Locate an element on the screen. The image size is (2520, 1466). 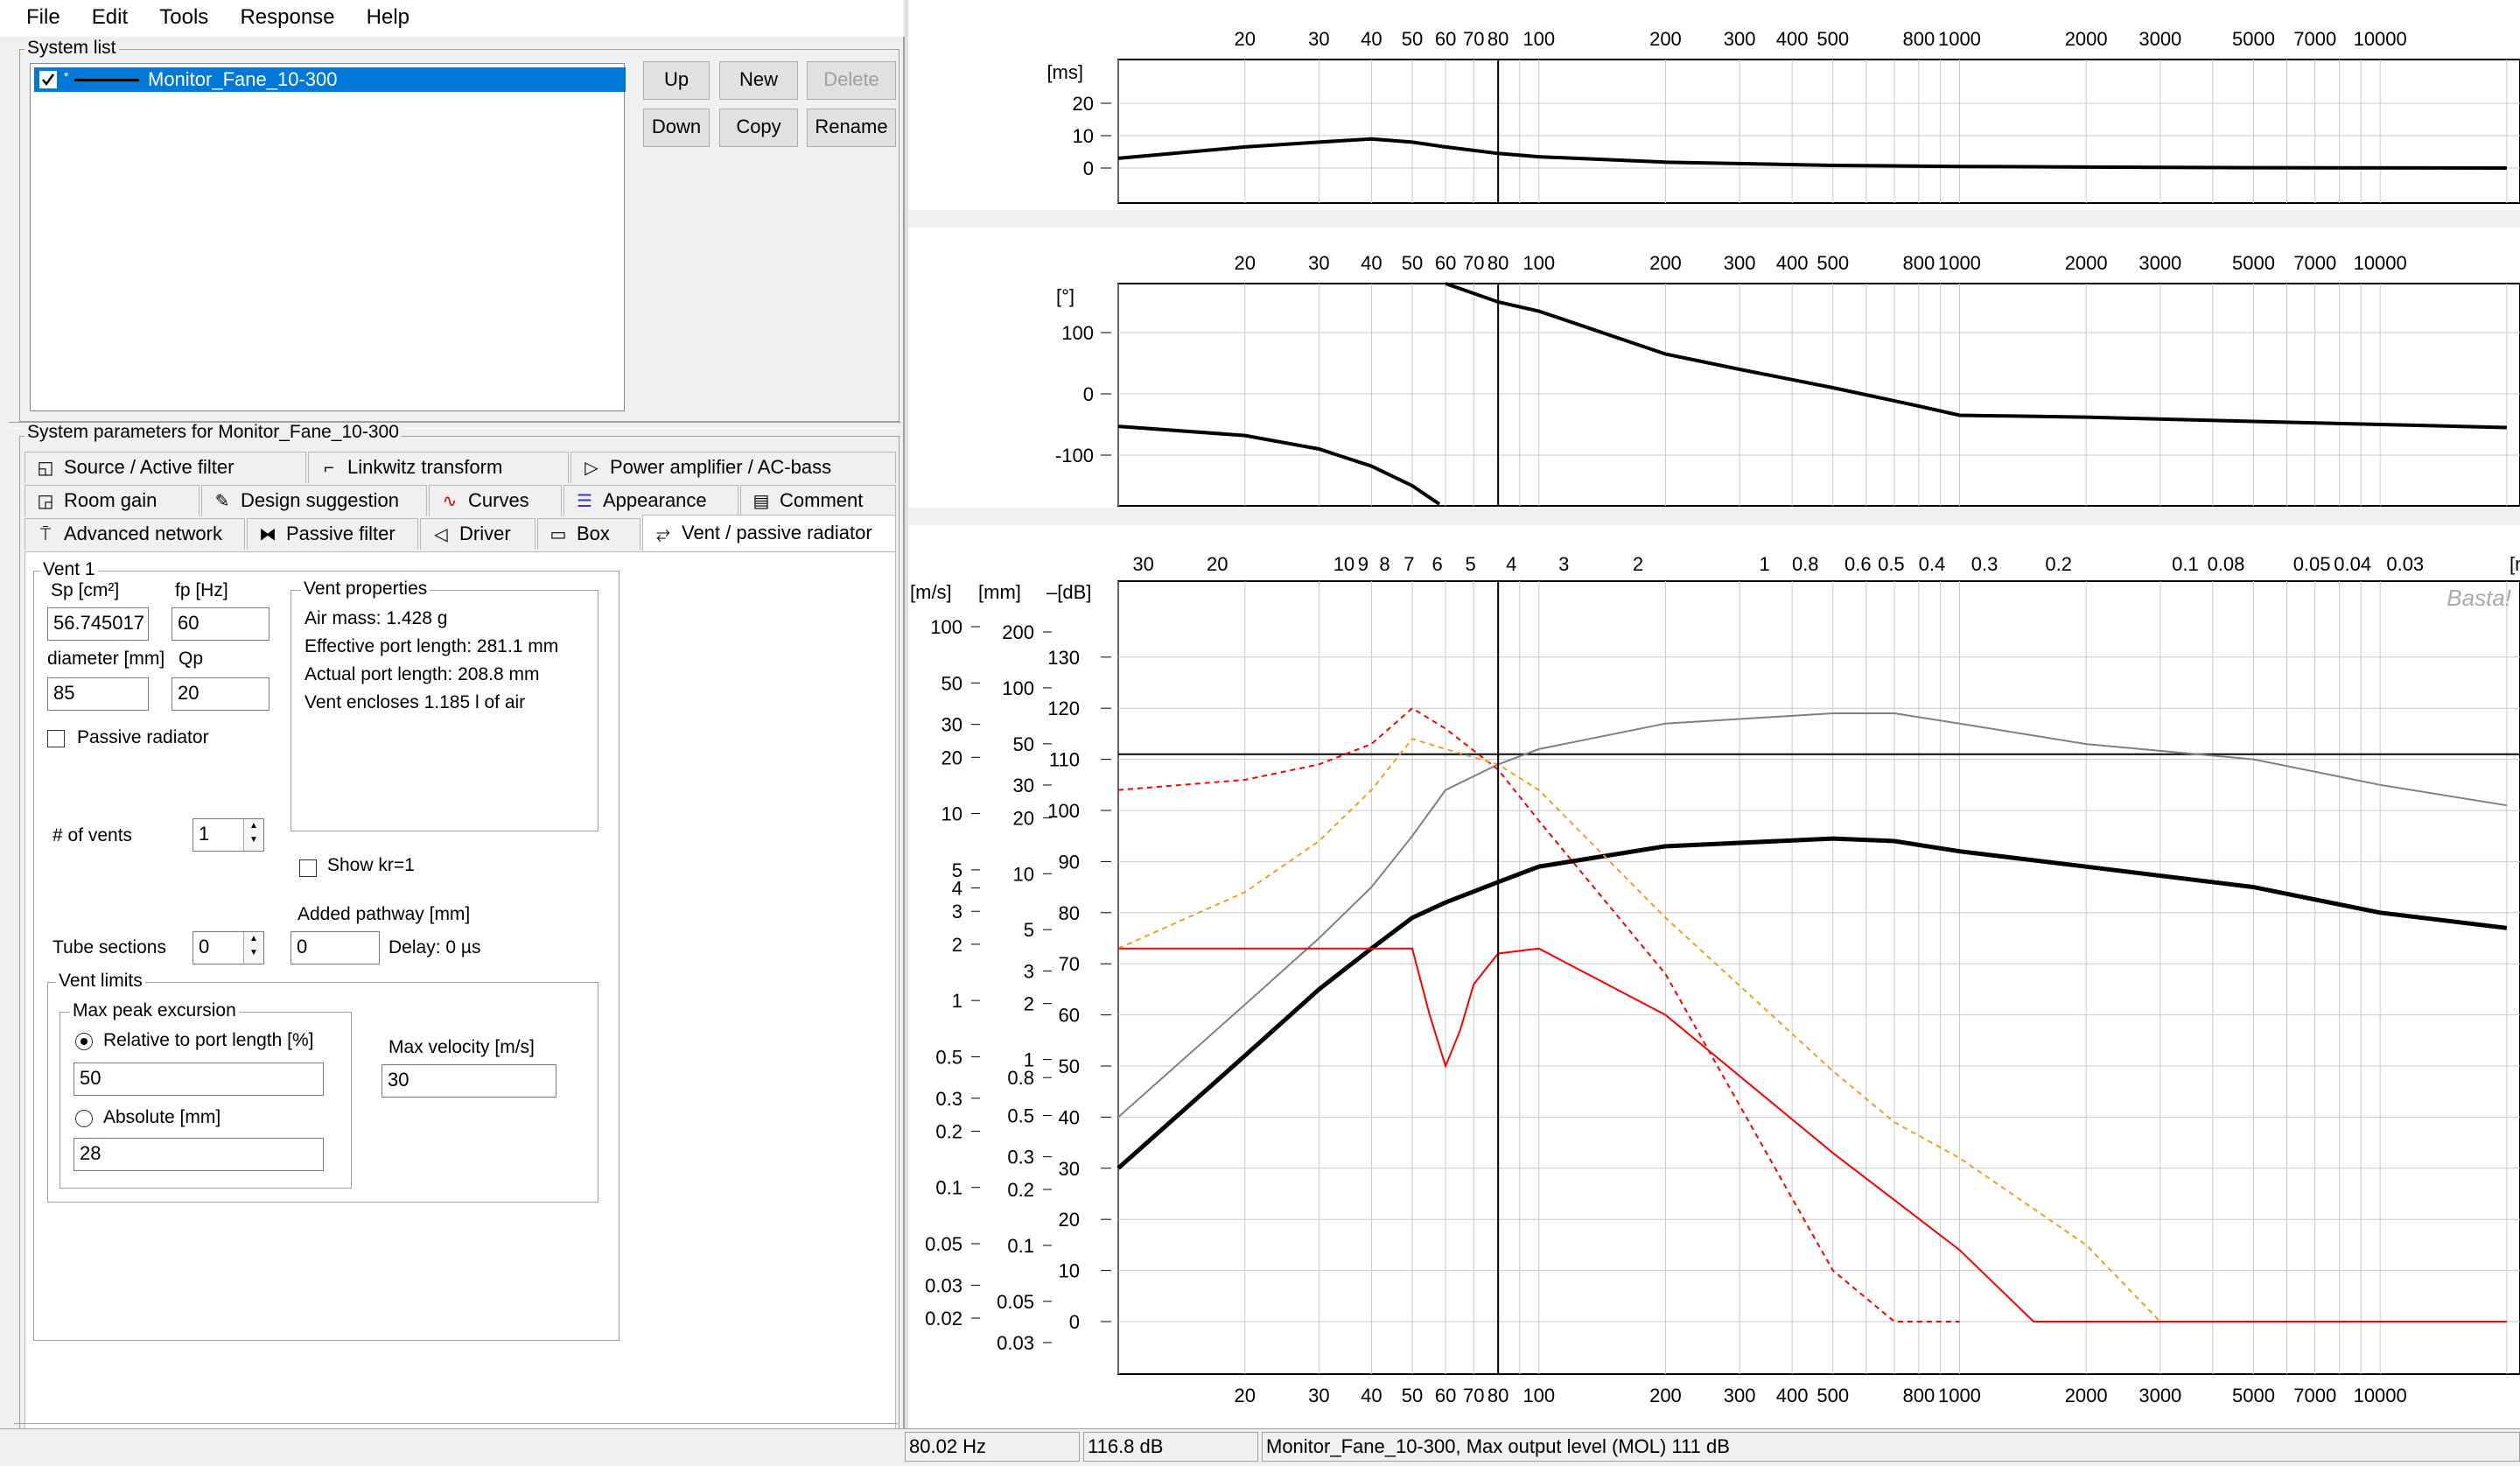
num-vents-spinner: 1 ▲ ▼ is located at coordinates (228, 835).